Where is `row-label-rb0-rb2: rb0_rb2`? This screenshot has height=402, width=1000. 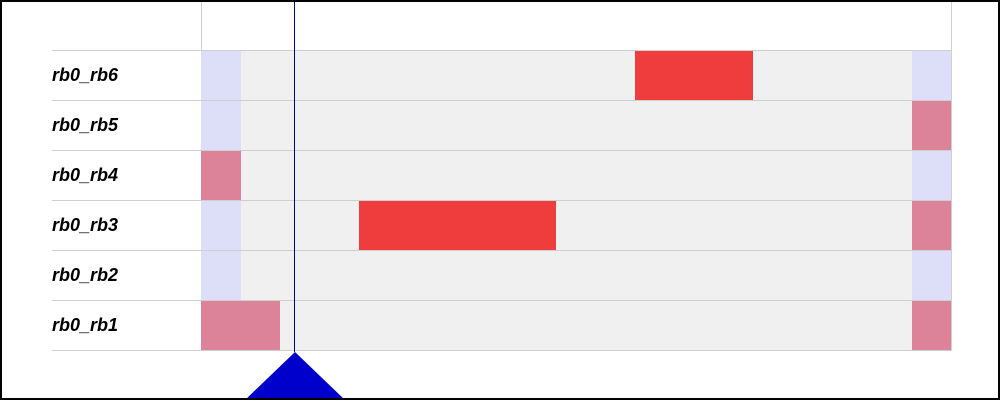
row-label-rb0-rb2: rb0_rb2 is located at coordinates (85, 275).